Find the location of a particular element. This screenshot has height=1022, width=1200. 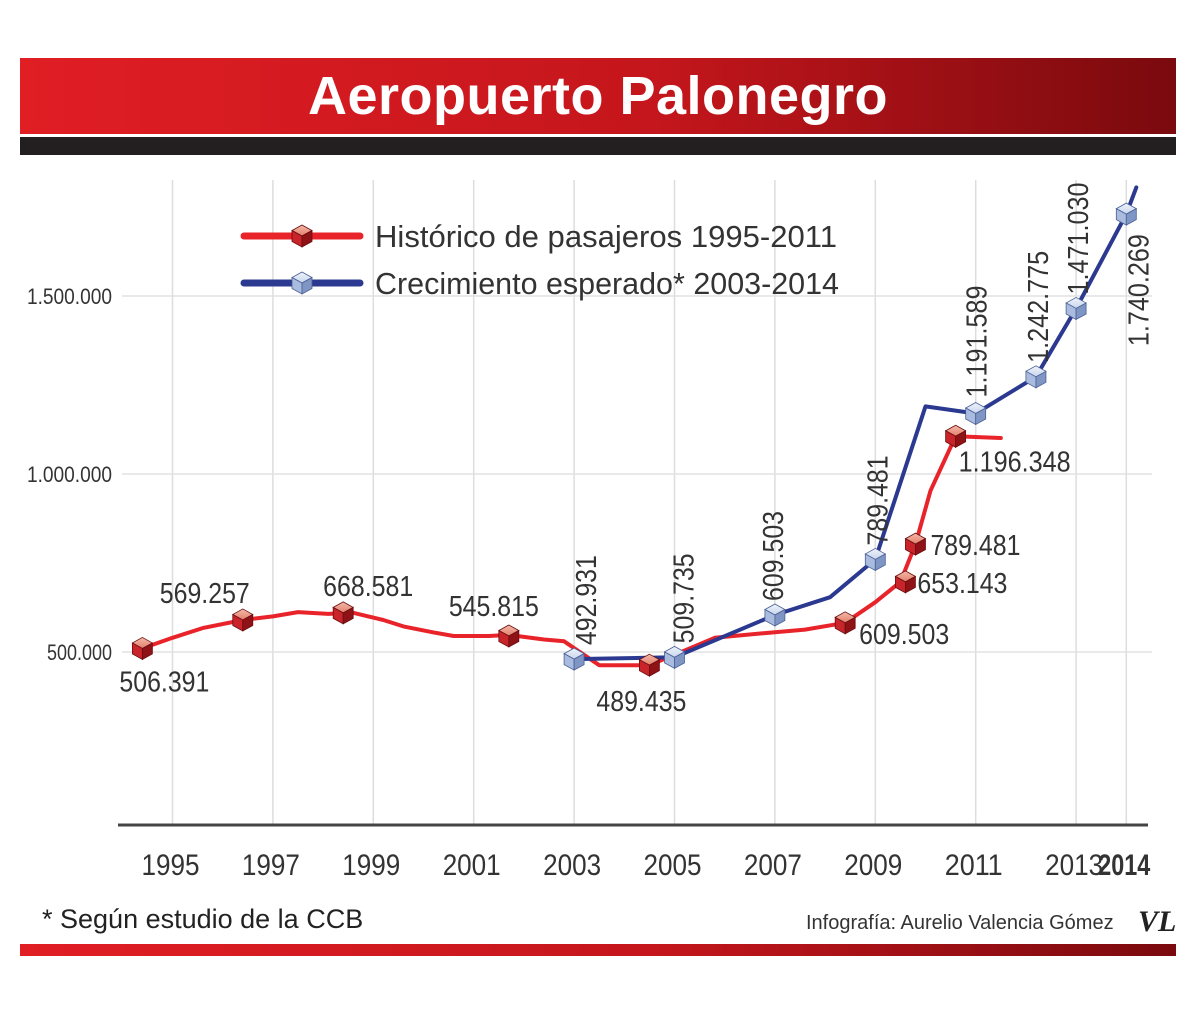

data-label: 1.196.348 is located at coordinates (1015, 462).